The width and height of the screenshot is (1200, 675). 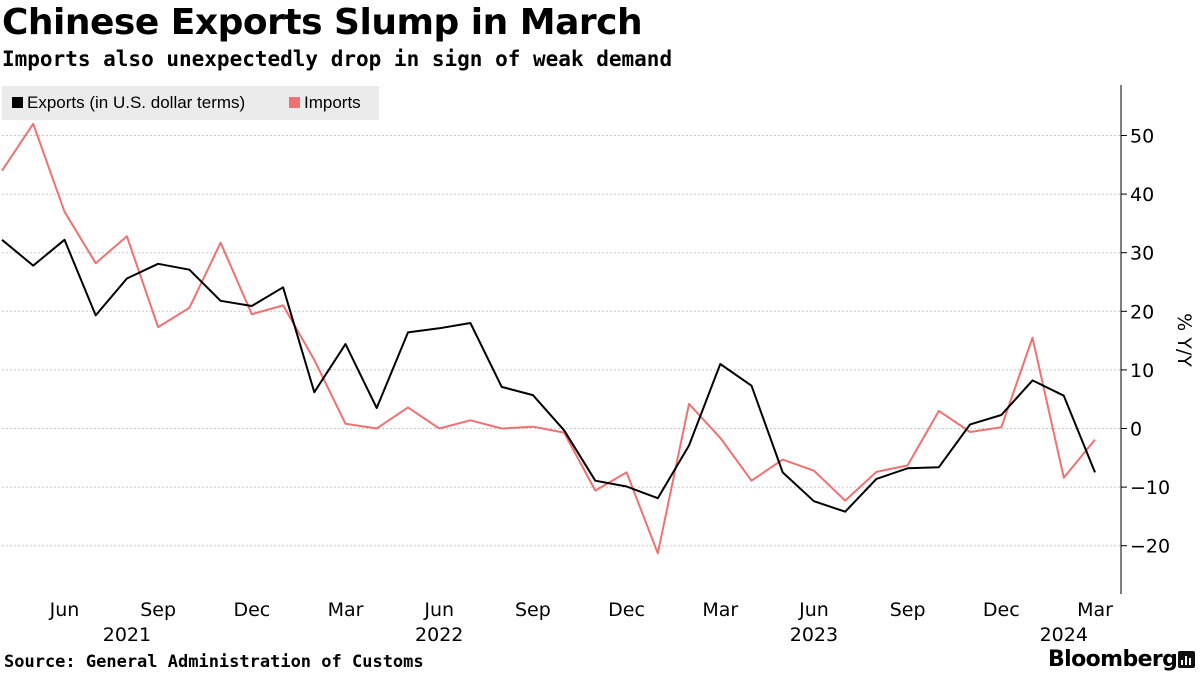 What do you see at coordinates (1136, 430) in the screenshot?
I see `y-tick-label: 0` at bounding box center [1136, 430].